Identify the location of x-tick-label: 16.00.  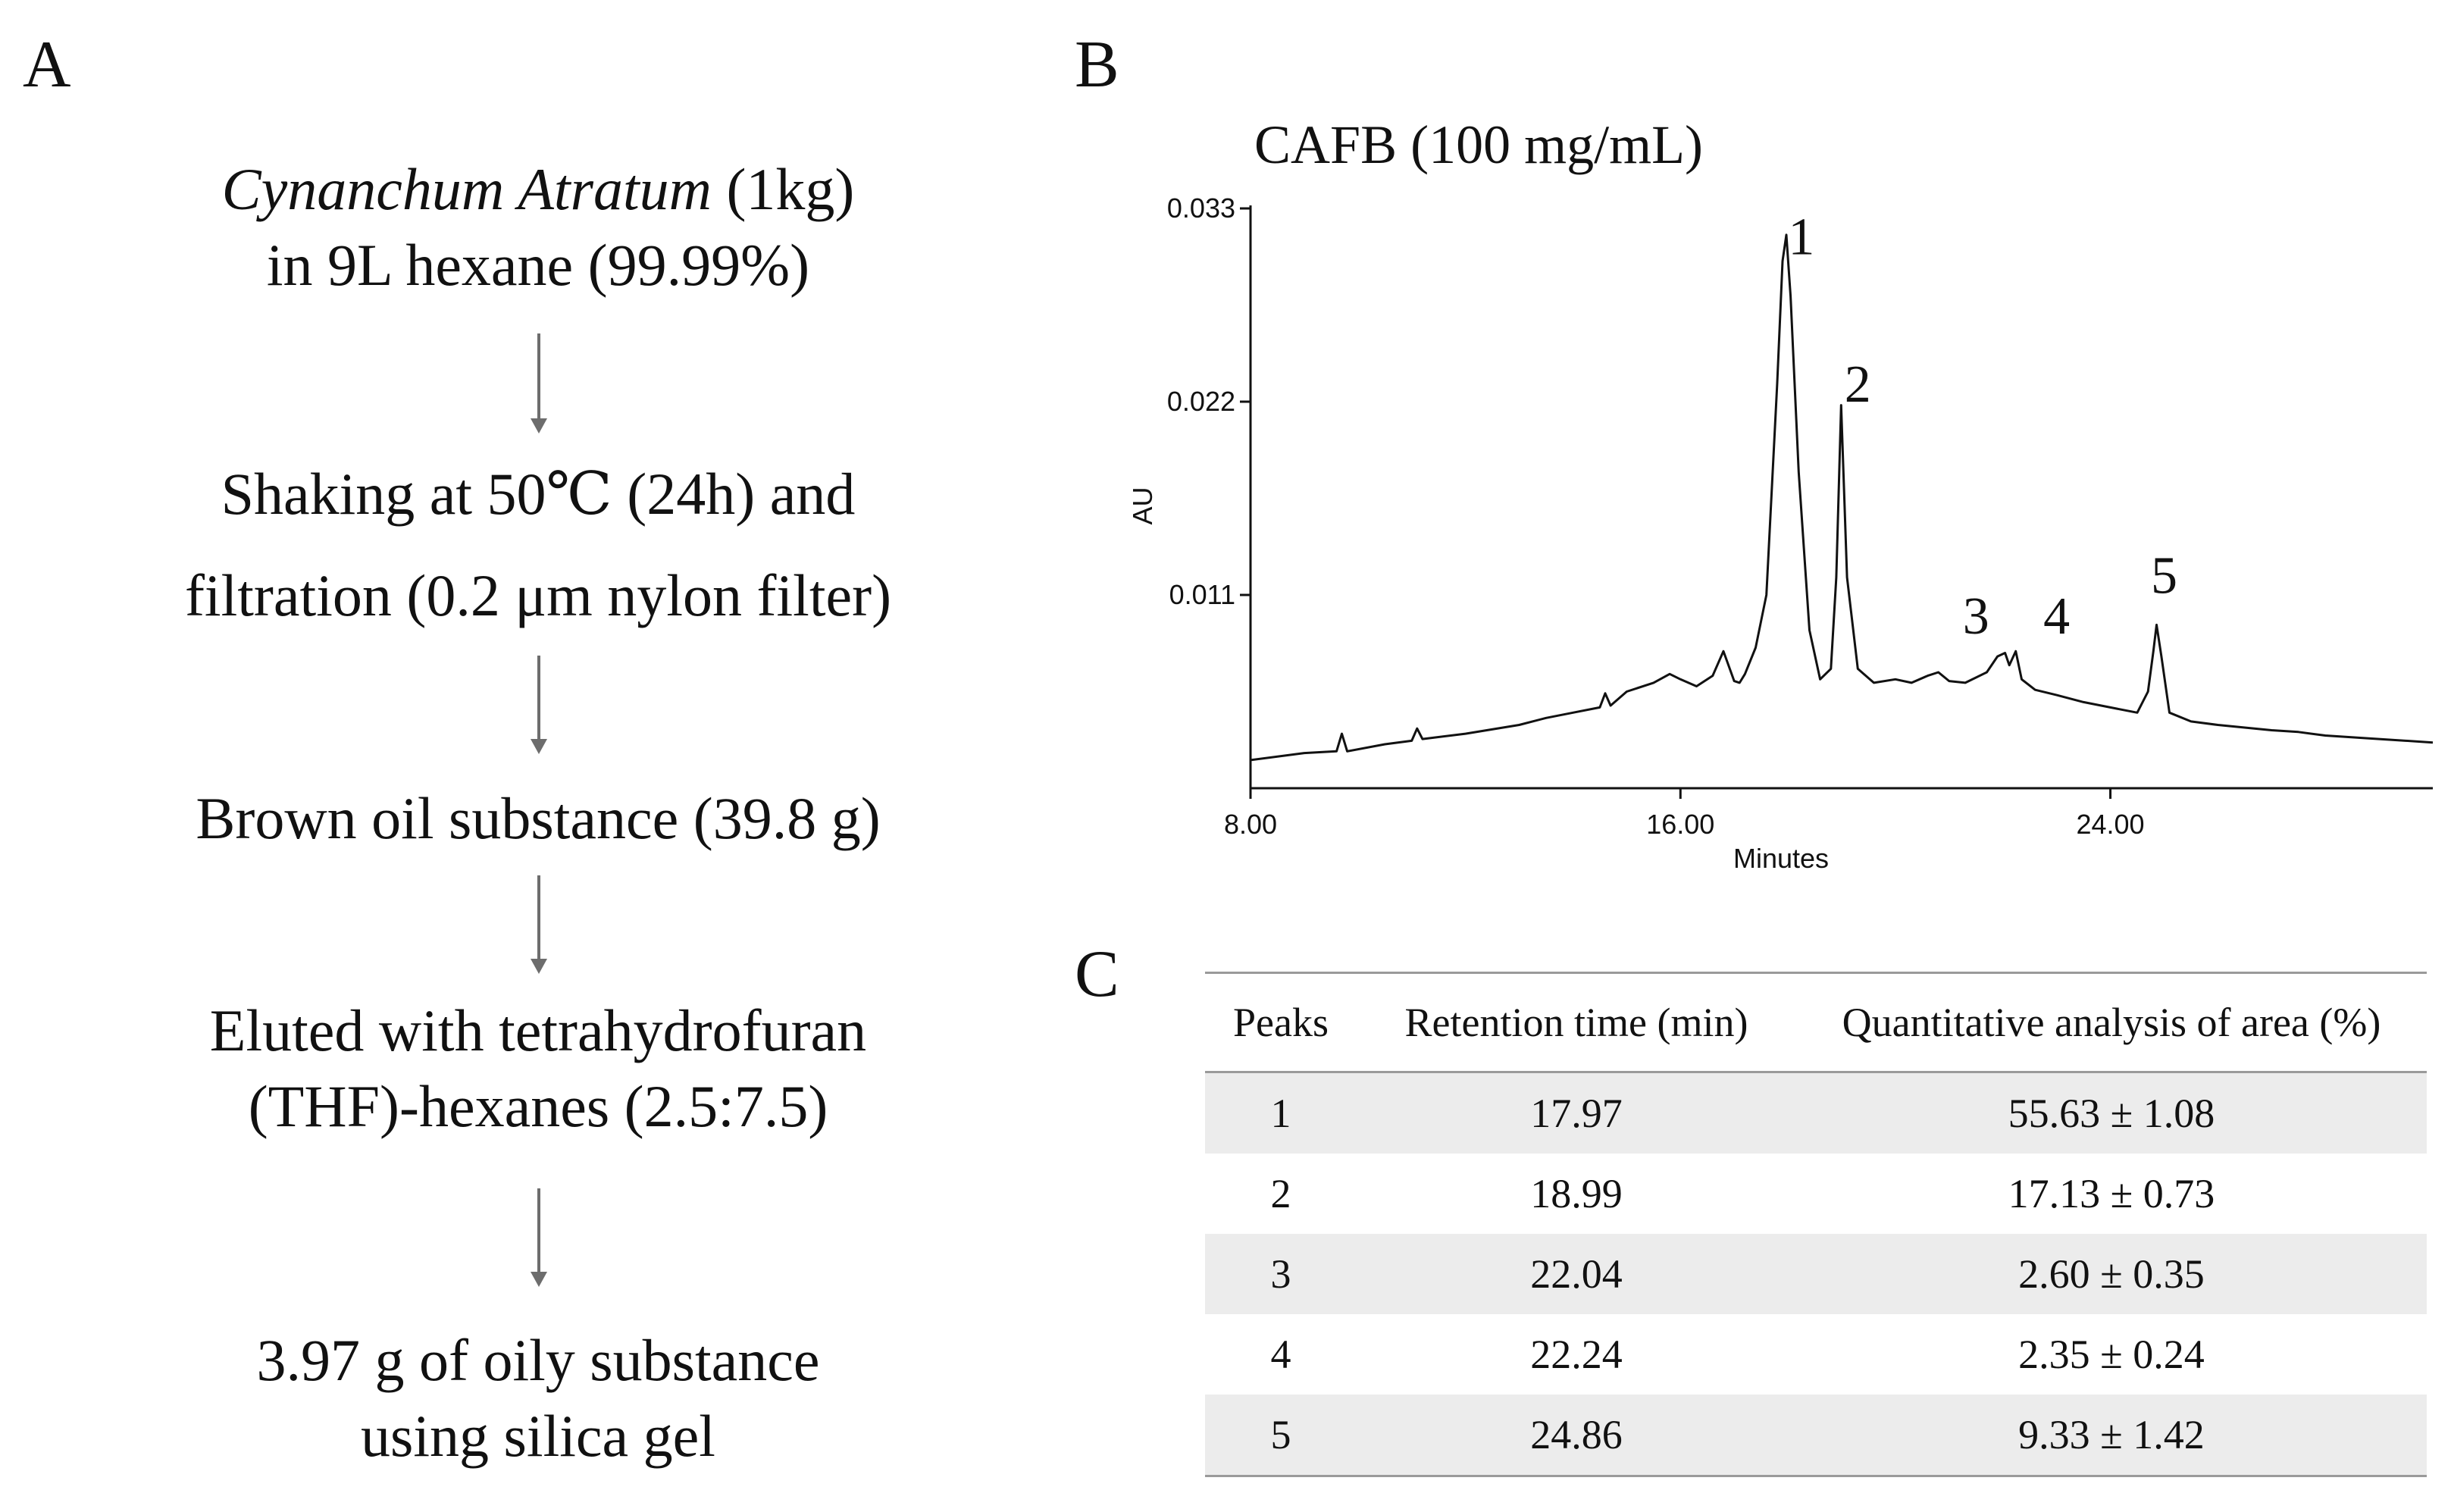
(1680, 824).